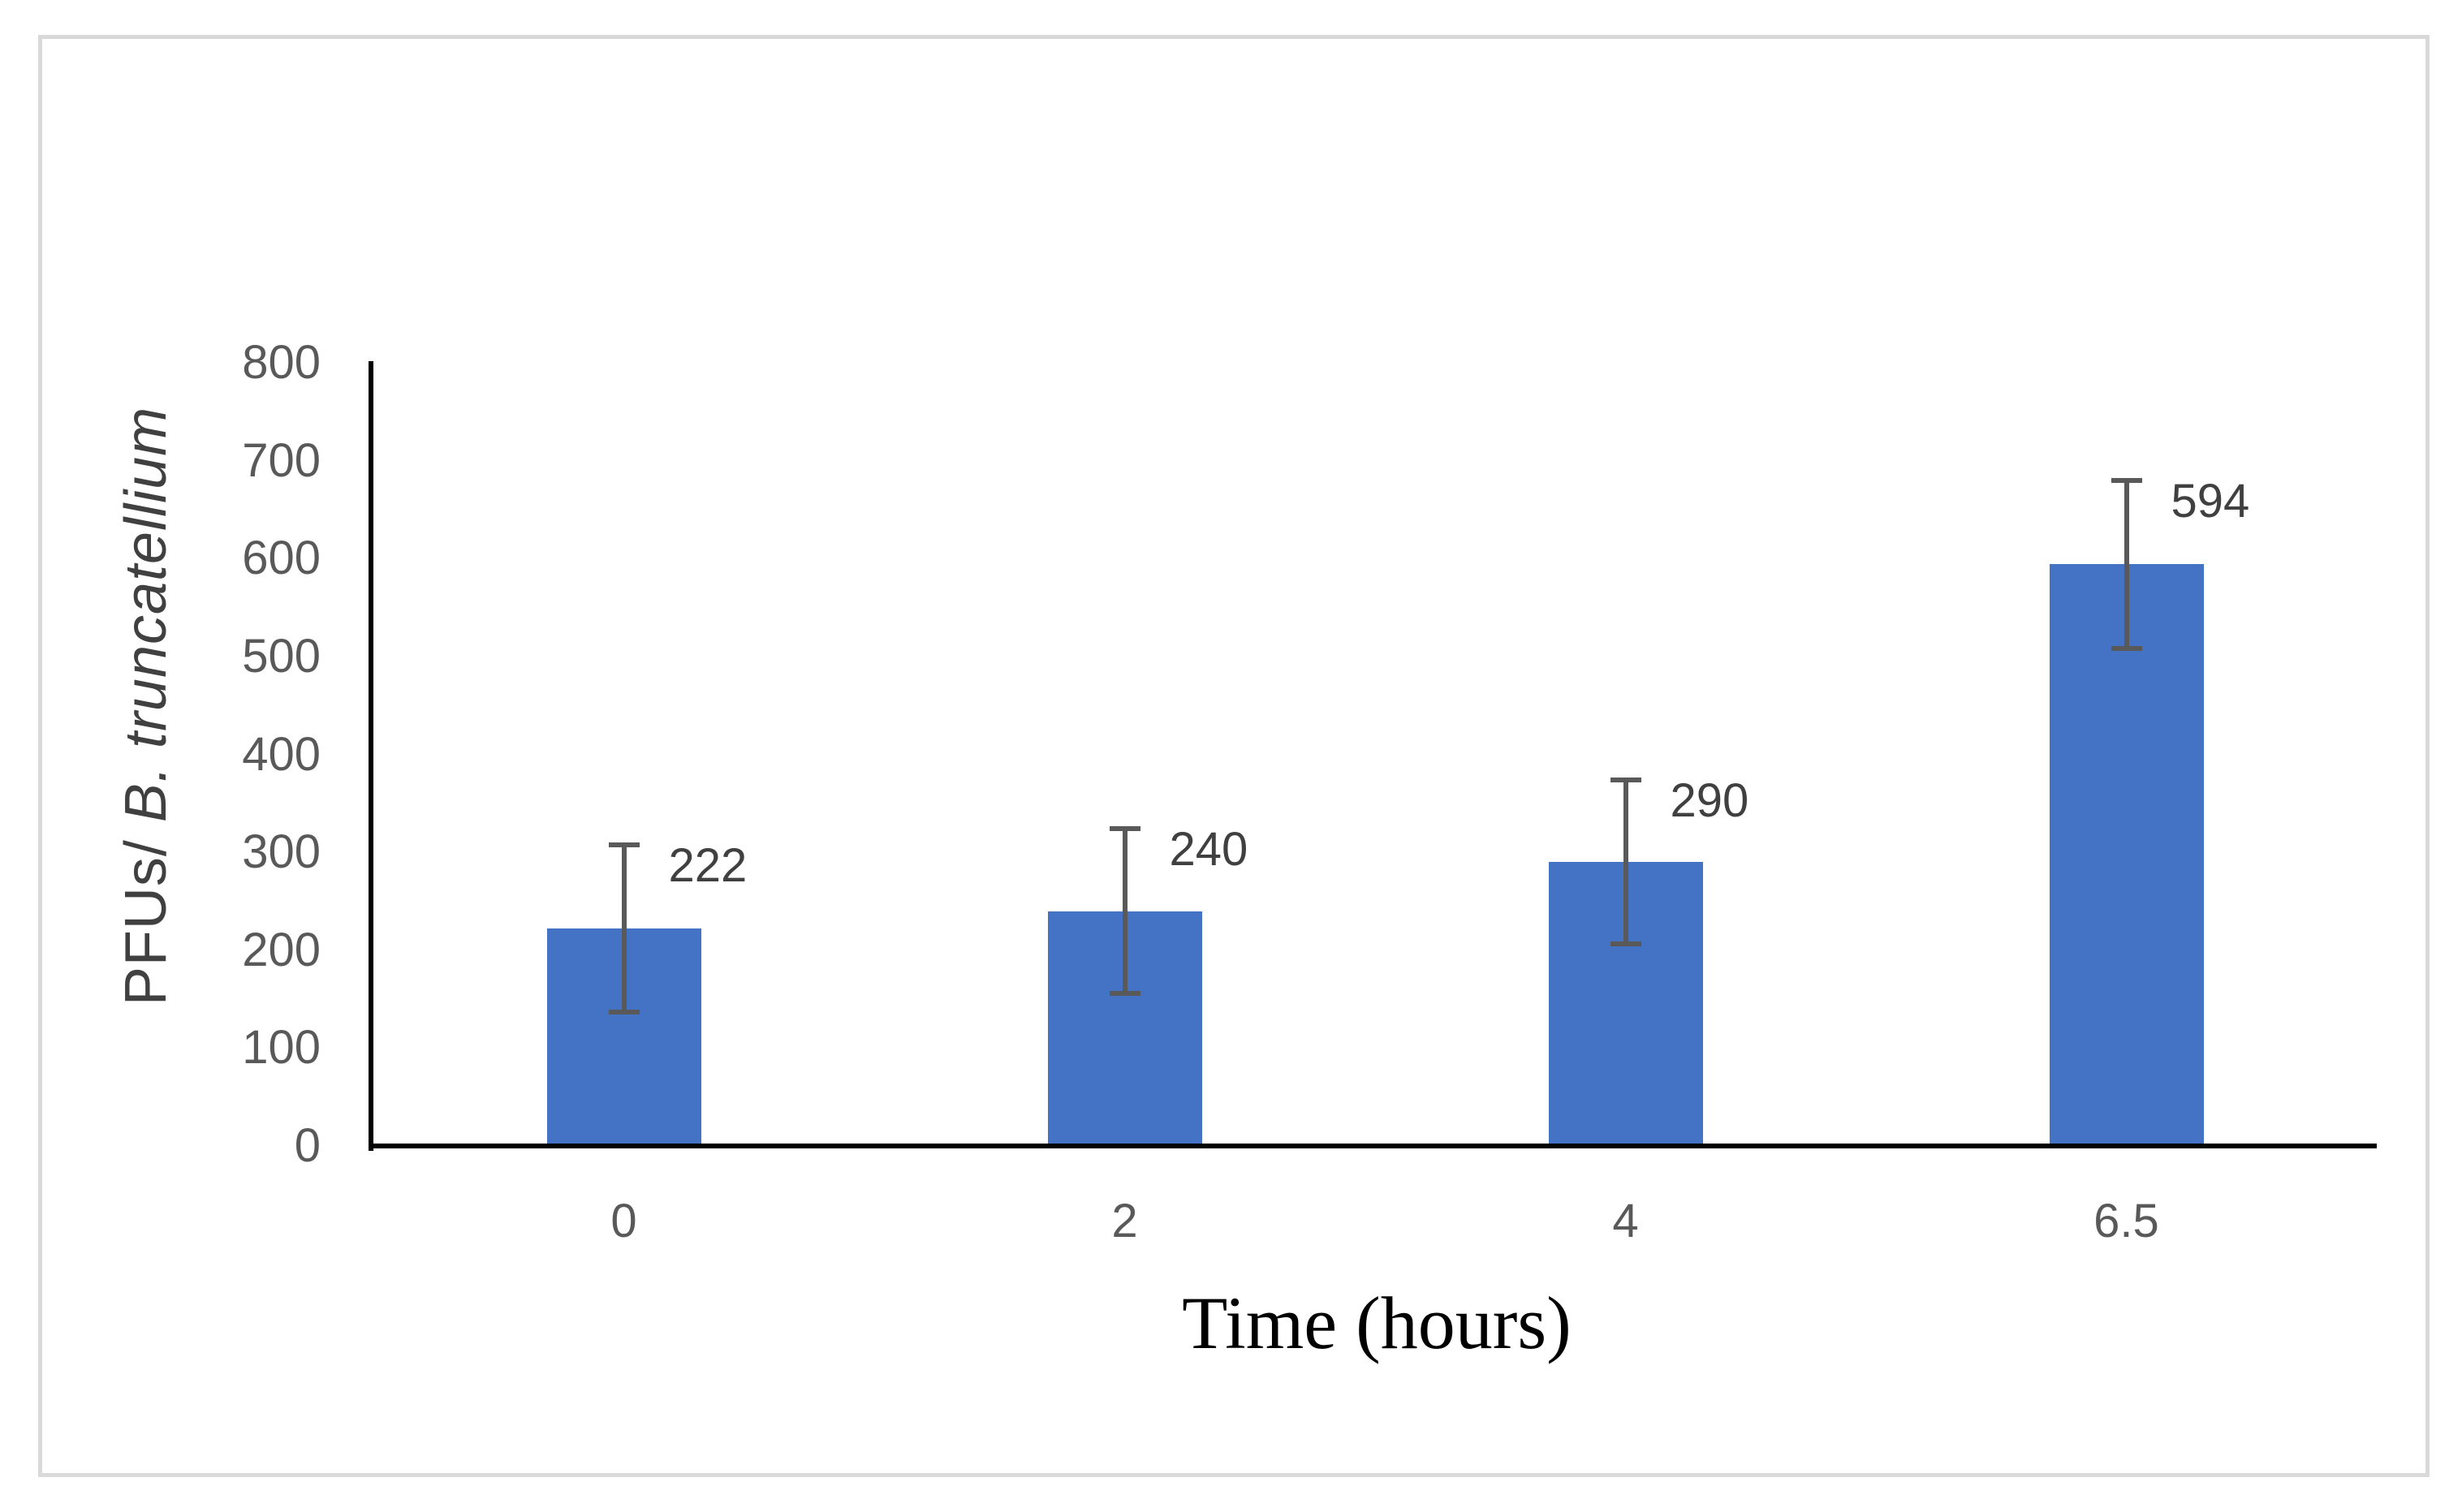 The height and width of the screenshot is (1512, 2462). Describe the element at coordinates (1208, 849) in the screenshot. I see `bar-data-label: 240` at that location.